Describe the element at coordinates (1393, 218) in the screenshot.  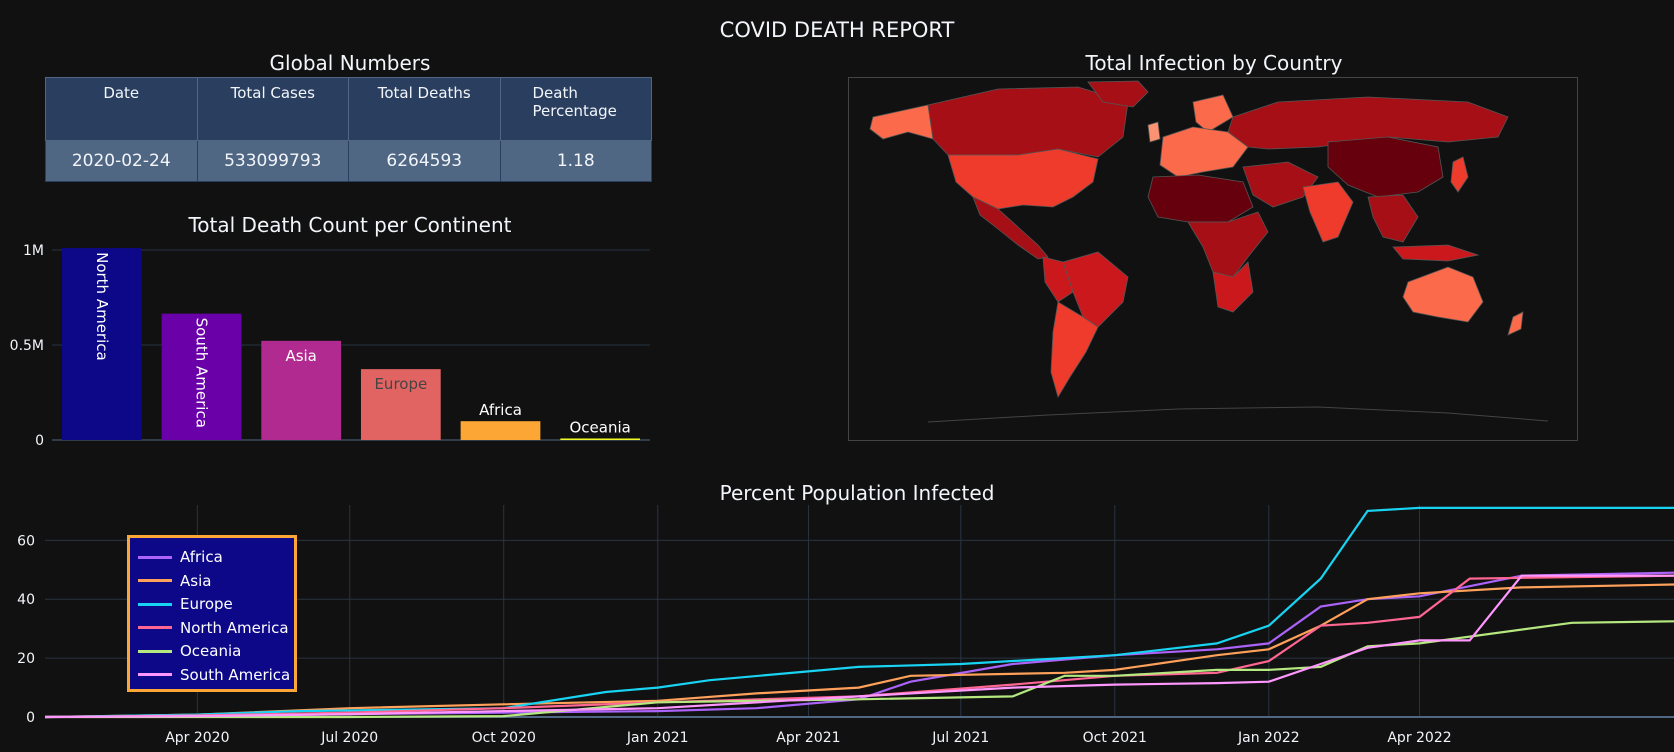
I see `map-country-southeast-asia` at that location.